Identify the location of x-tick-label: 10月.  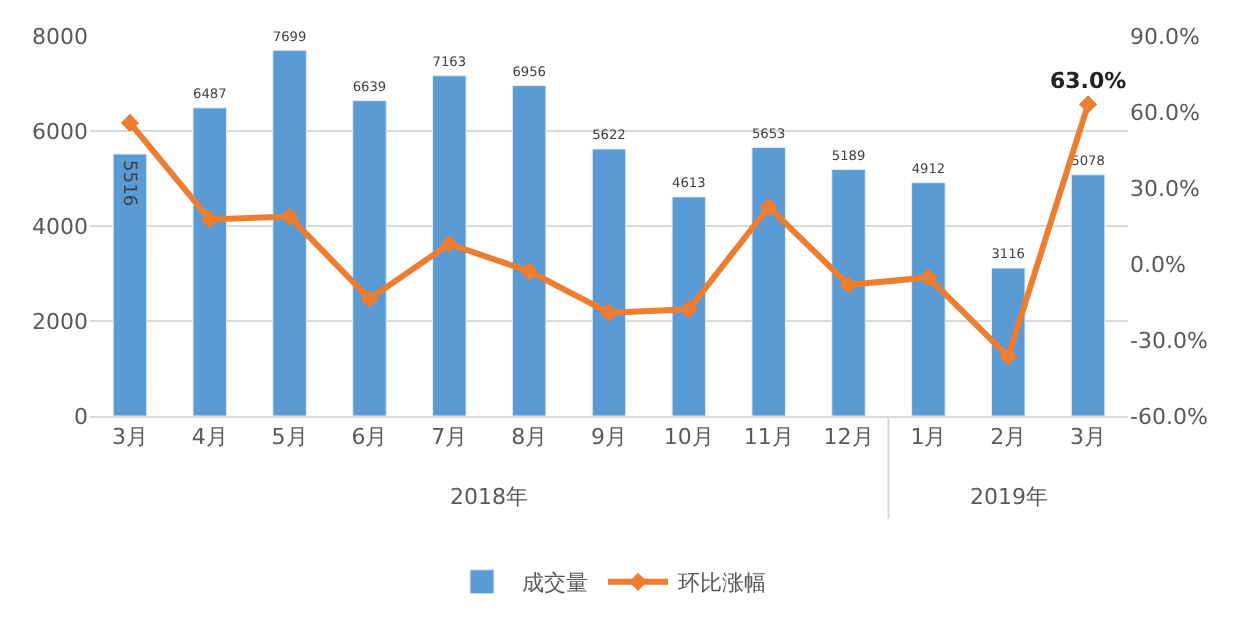
(688, 437).